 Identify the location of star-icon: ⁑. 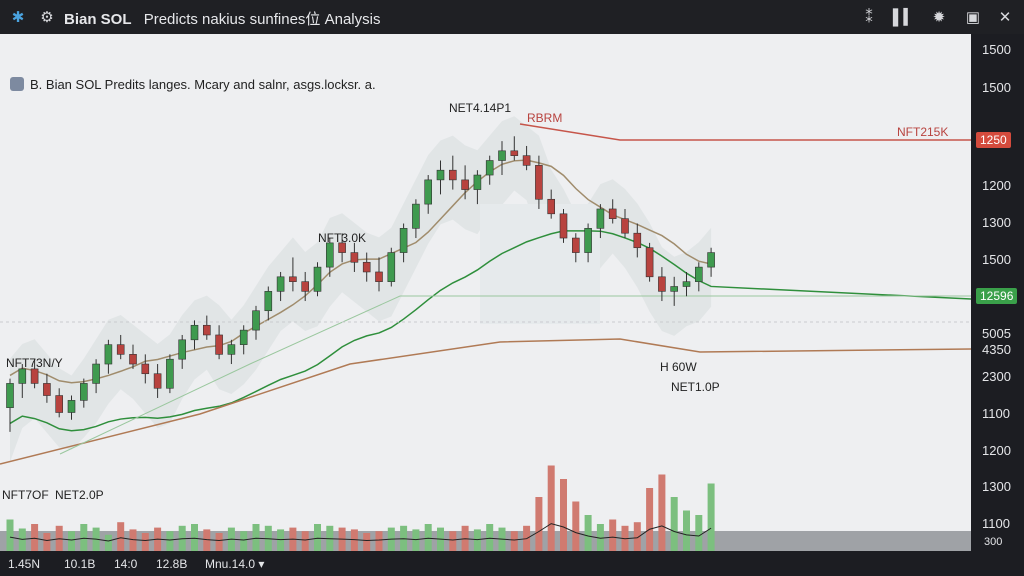
(869, 17).